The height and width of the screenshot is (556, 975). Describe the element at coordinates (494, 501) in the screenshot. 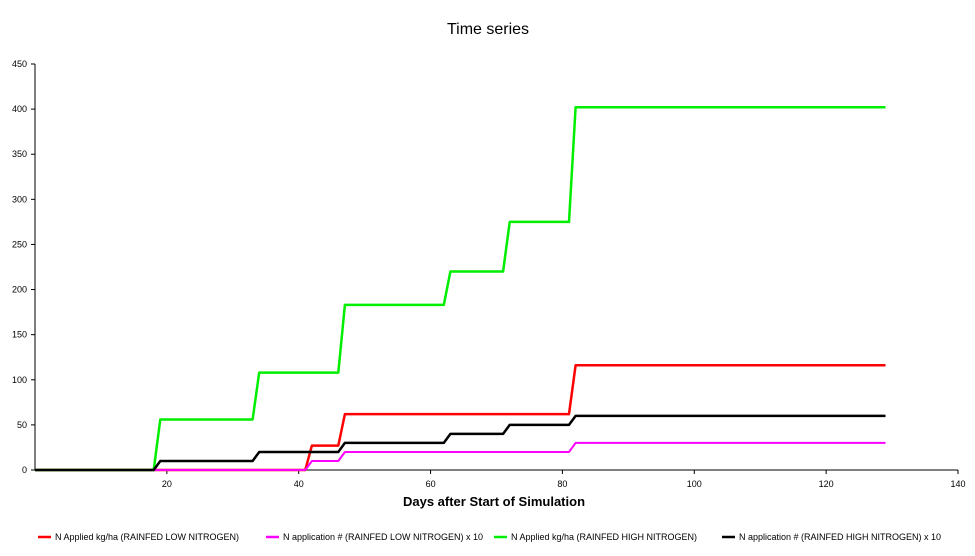

I see `x-axis-title: Days after Start of Simulation` at that location.